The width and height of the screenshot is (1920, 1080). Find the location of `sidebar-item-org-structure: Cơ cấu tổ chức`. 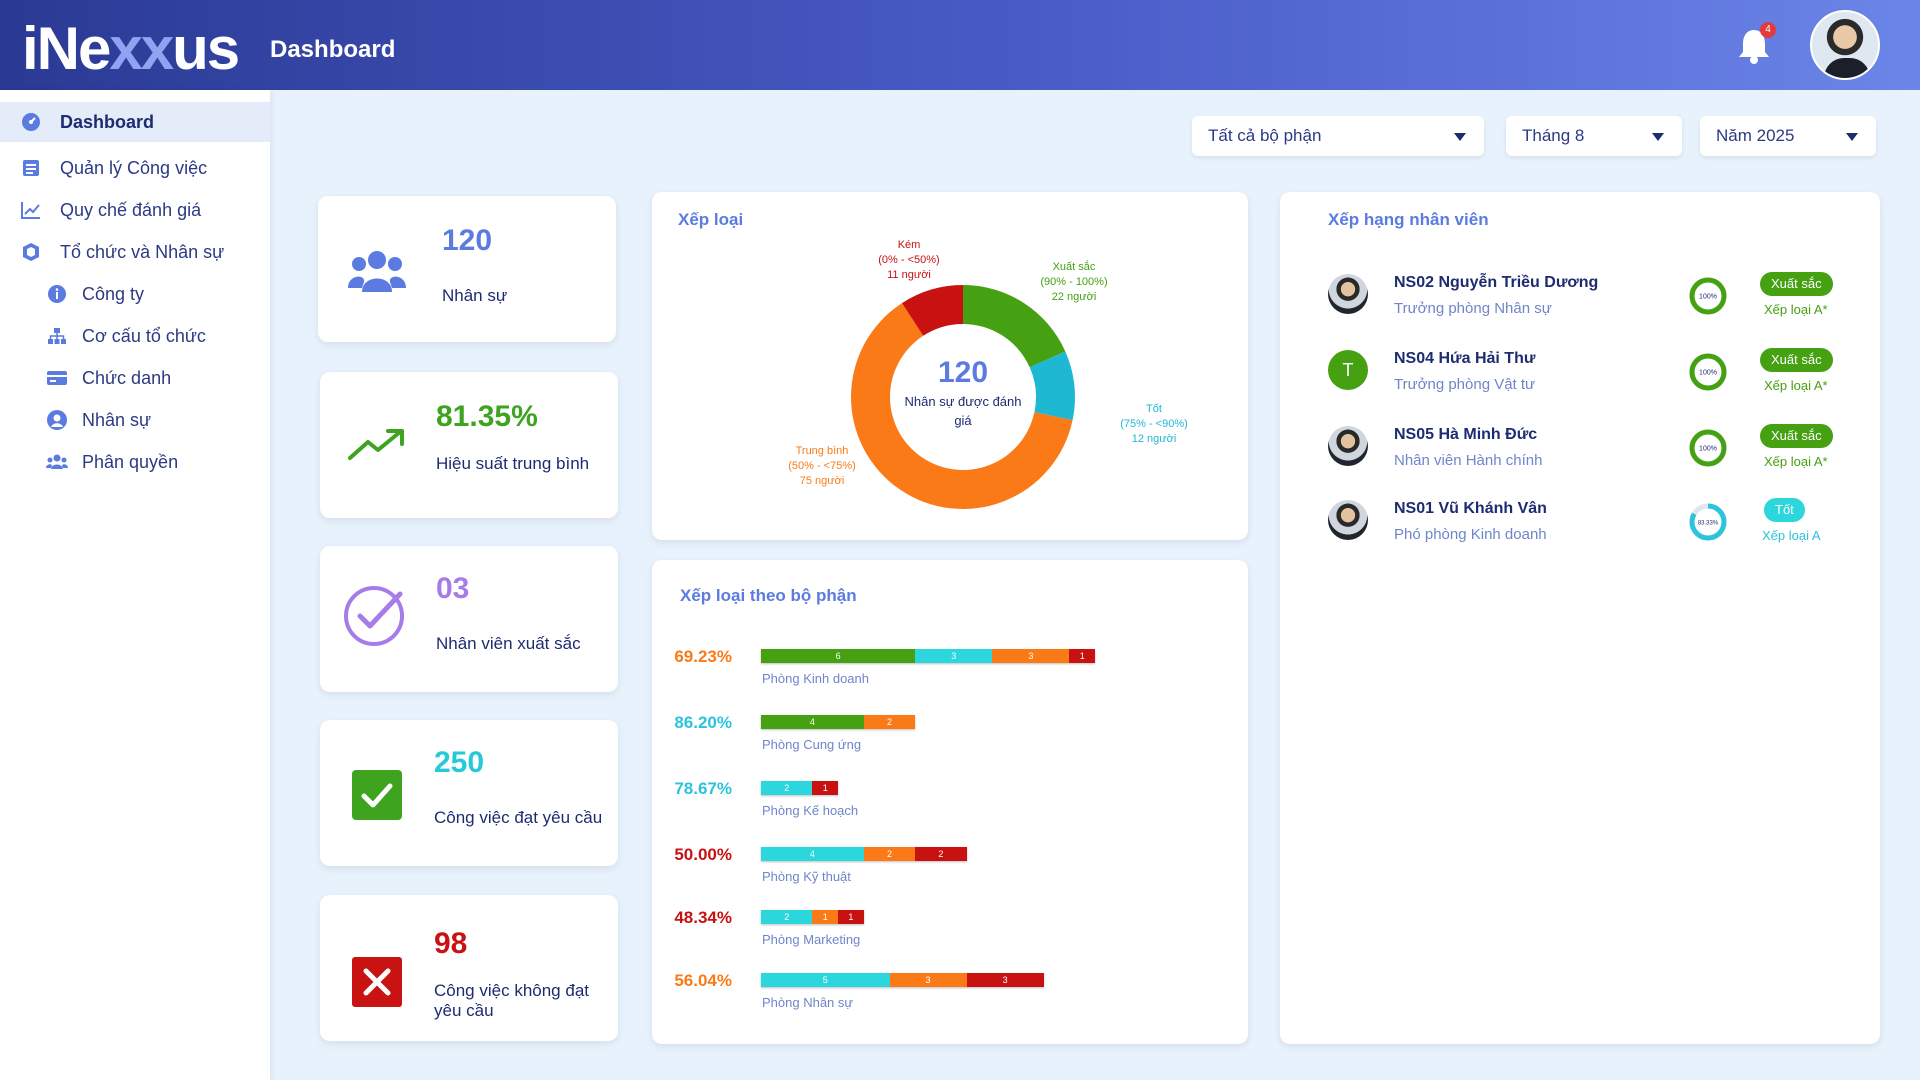

sidebar-item-org-structure: Cơ cấu tổ chức is located at coordinates (135, 336).